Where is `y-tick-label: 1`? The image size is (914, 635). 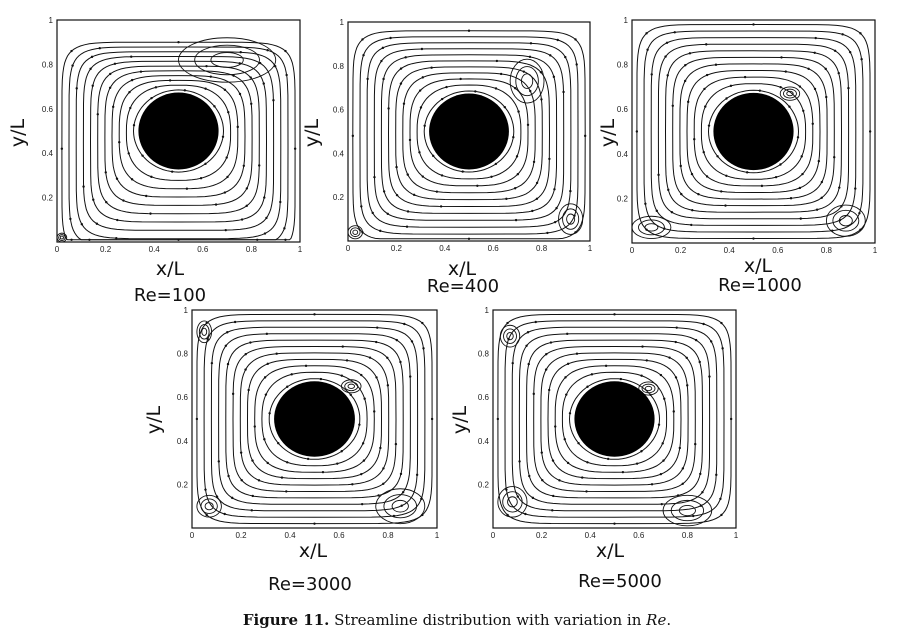
y-tick-label: 1 is located at coordinates (487, 310).